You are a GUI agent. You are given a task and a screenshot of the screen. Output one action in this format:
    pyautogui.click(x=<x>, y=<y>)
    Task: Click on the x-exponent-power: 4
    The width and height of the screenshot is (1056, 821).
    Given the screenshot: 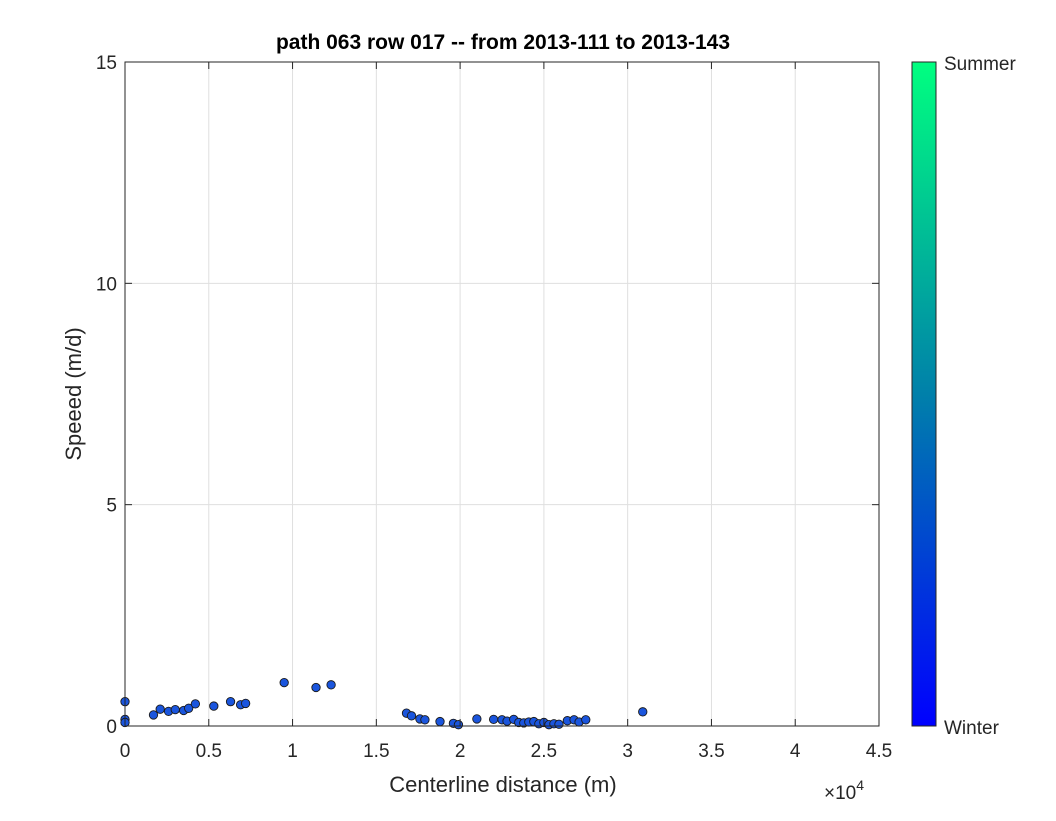 What is the action you would take?
    pyautogui.click(x=860, y=785)
    